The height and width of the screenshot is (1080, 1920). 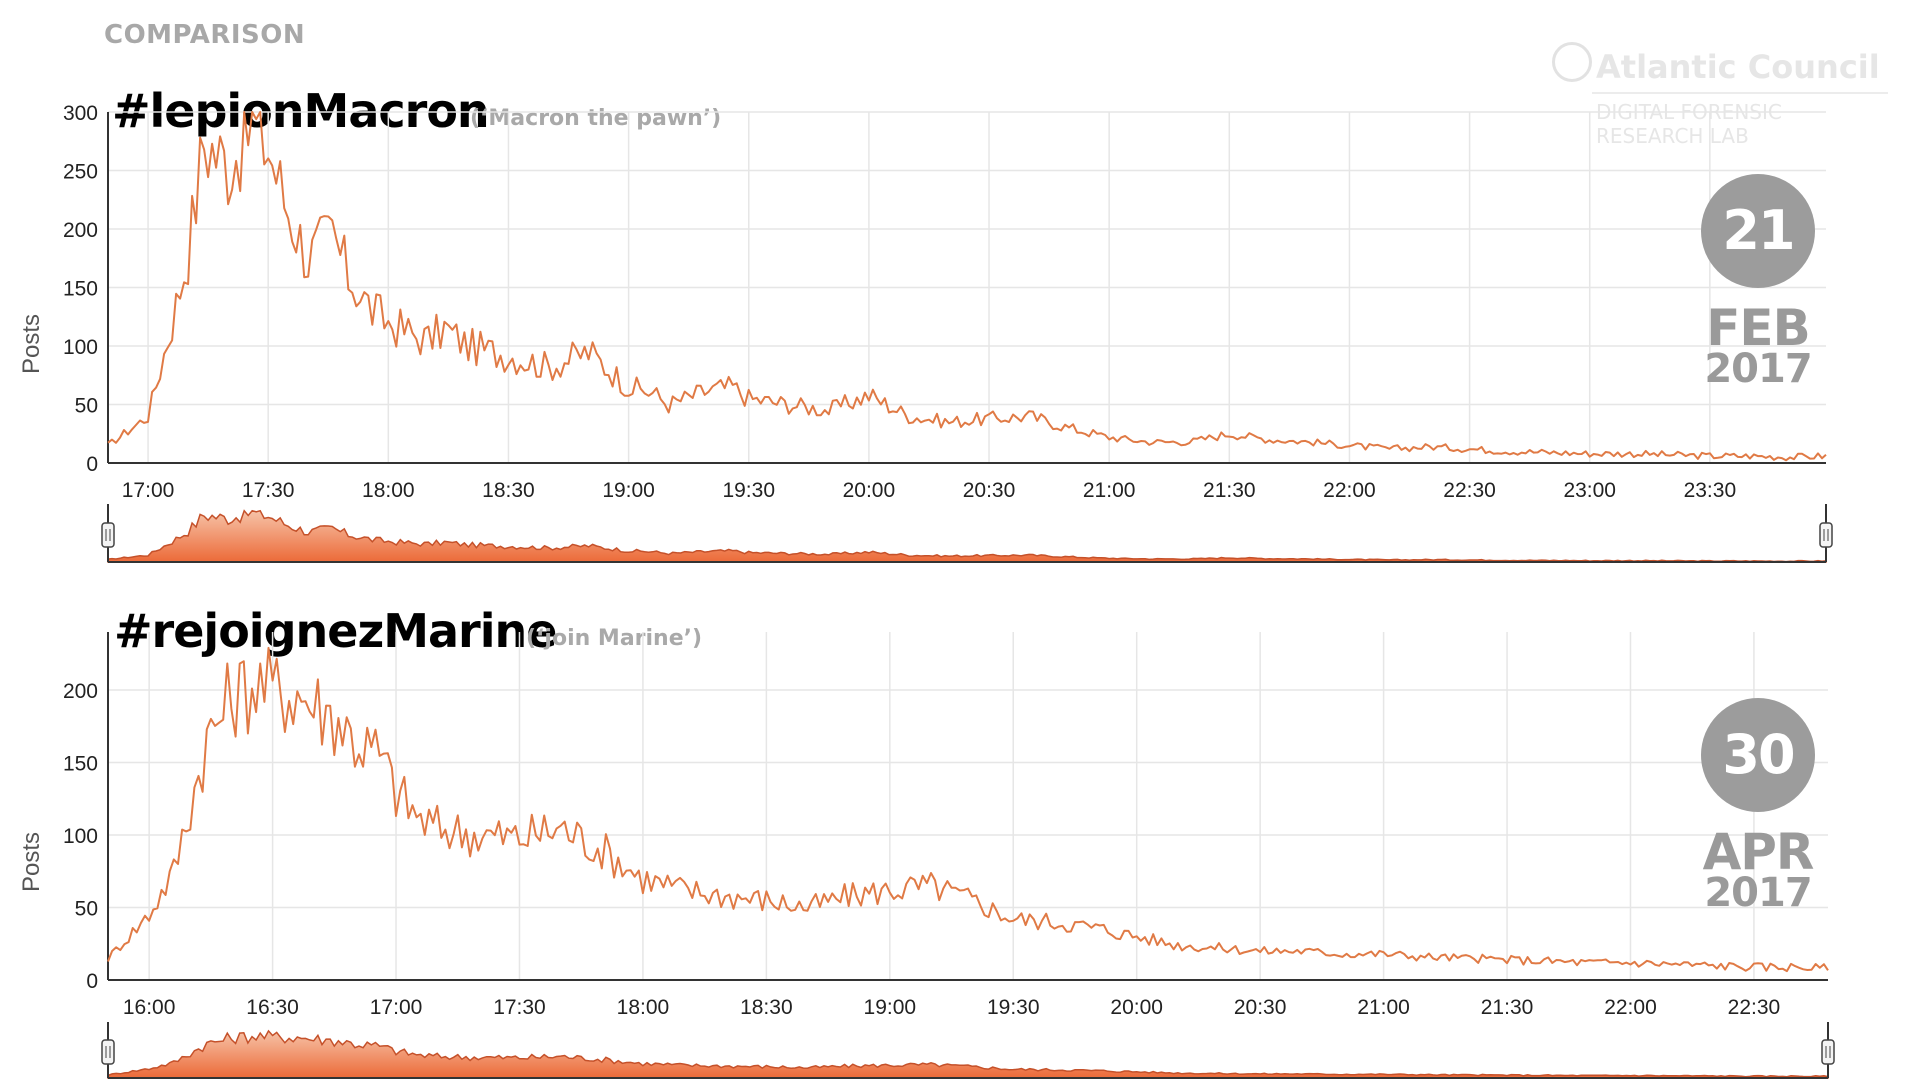 I want to click on y-tick-label: 300, so click(x=80, y=113).